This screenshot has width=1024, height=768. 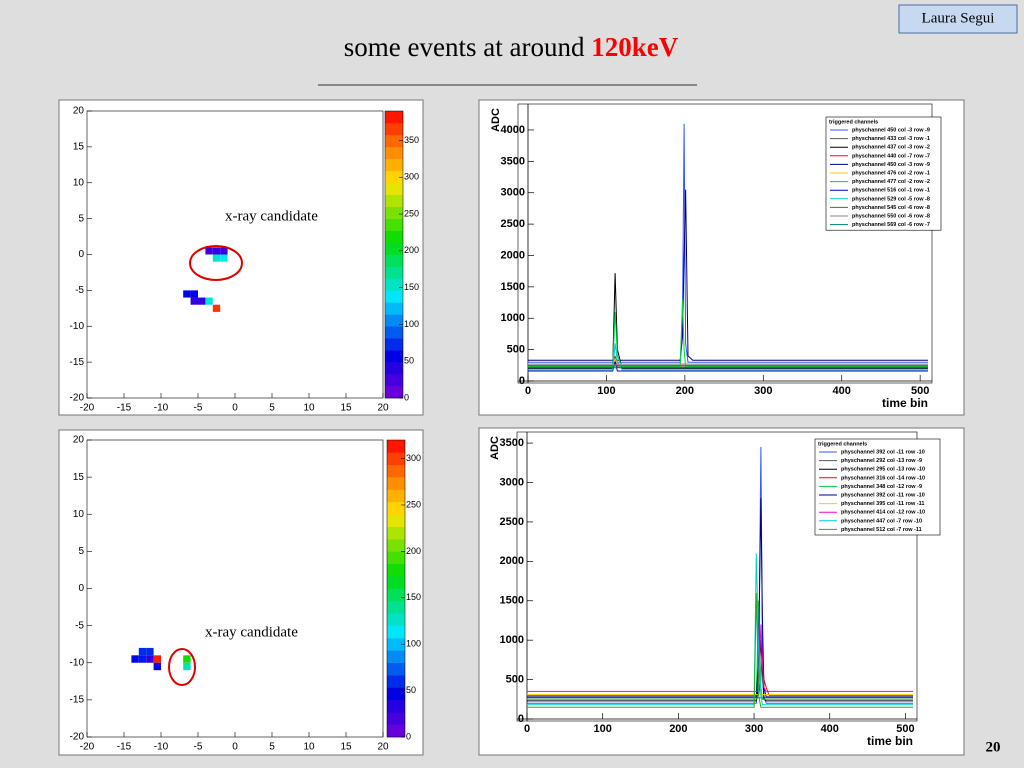 What do you see at coordinates (635, 47) in the screenshot?
I see `title-highlight: 120keV` at bounding box center [635, 47].